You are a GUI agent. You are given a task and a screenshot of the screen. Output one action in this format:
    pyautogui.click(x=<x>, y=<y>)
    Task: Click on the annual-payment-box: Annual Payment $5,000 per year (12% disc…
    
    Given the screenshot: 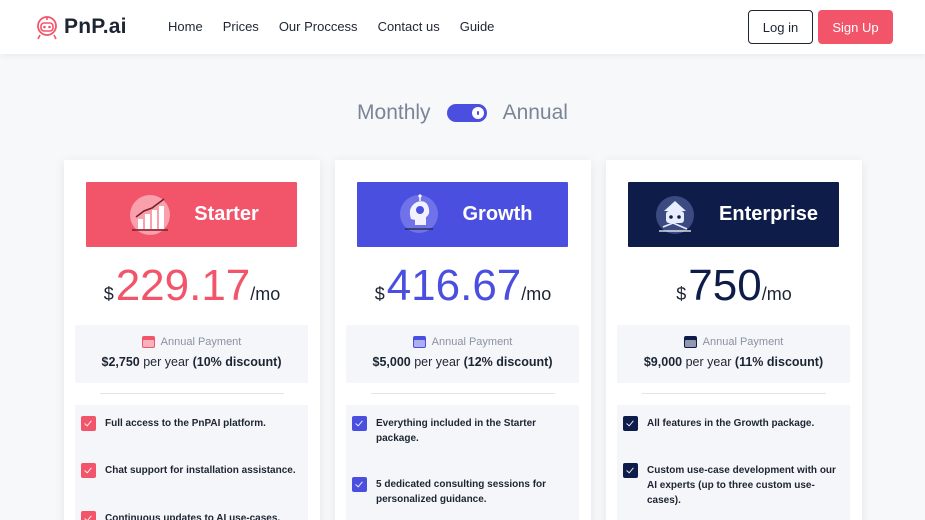 What is the action you would take?
    pyautogui.click(x=462, y=354)
    